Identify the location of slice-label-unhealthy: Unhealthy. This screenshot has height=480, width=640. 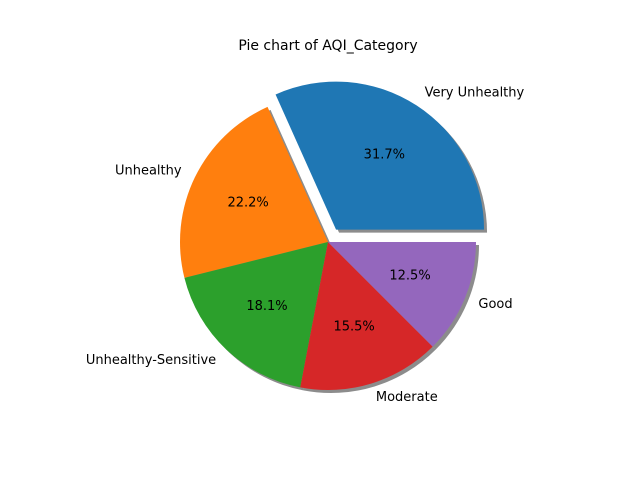
(148, 170).